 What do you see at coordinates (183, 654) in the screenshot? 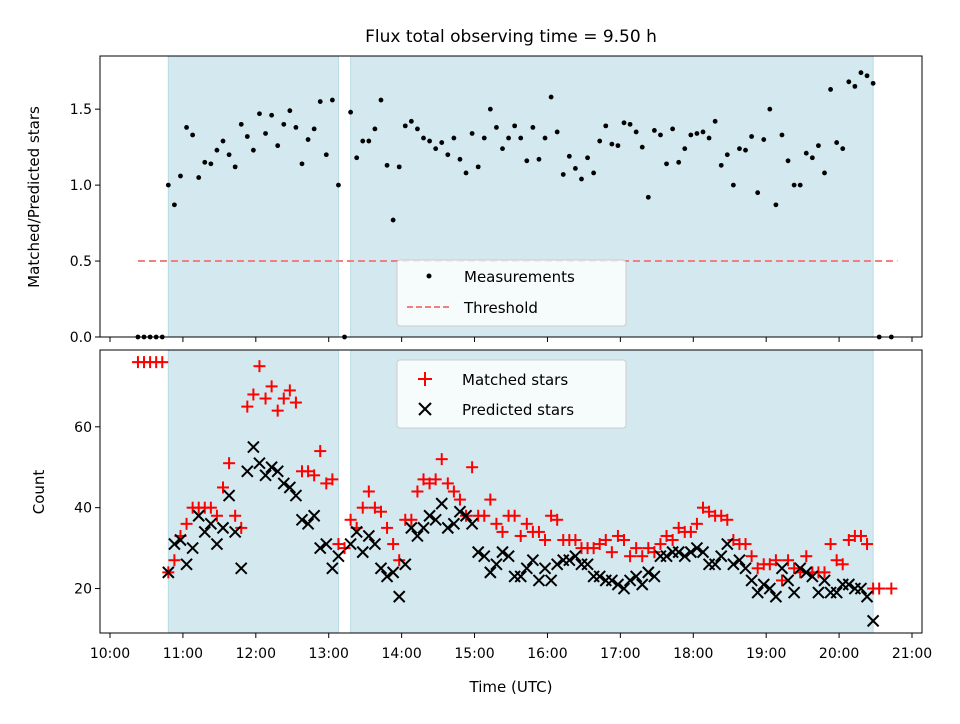
I see `x-tick-label: 11:00` at bounding box center [183, 654].